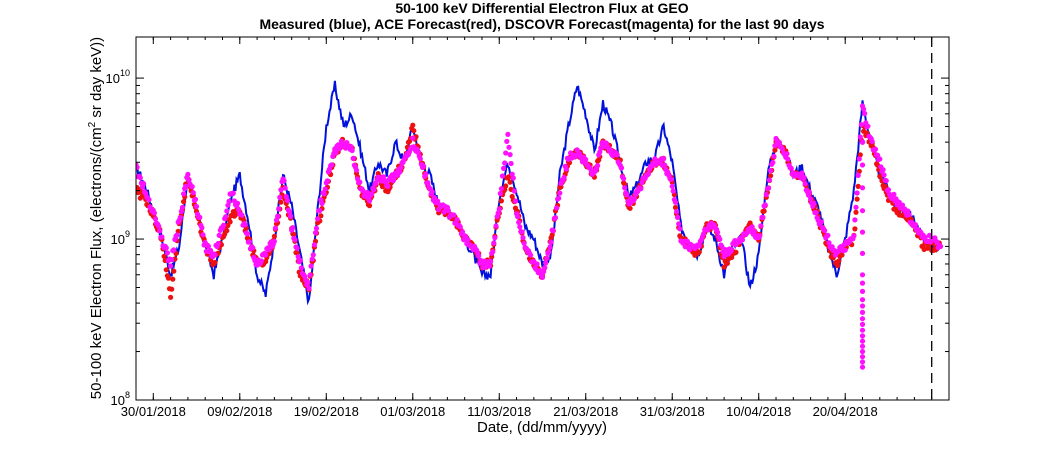 This screenshot has width=1050, height=450. What do you see at coordinates (326, 411) in the screenshot?
I see `x-tick-label: 19/02/2018` at bounding box center [326, 411].